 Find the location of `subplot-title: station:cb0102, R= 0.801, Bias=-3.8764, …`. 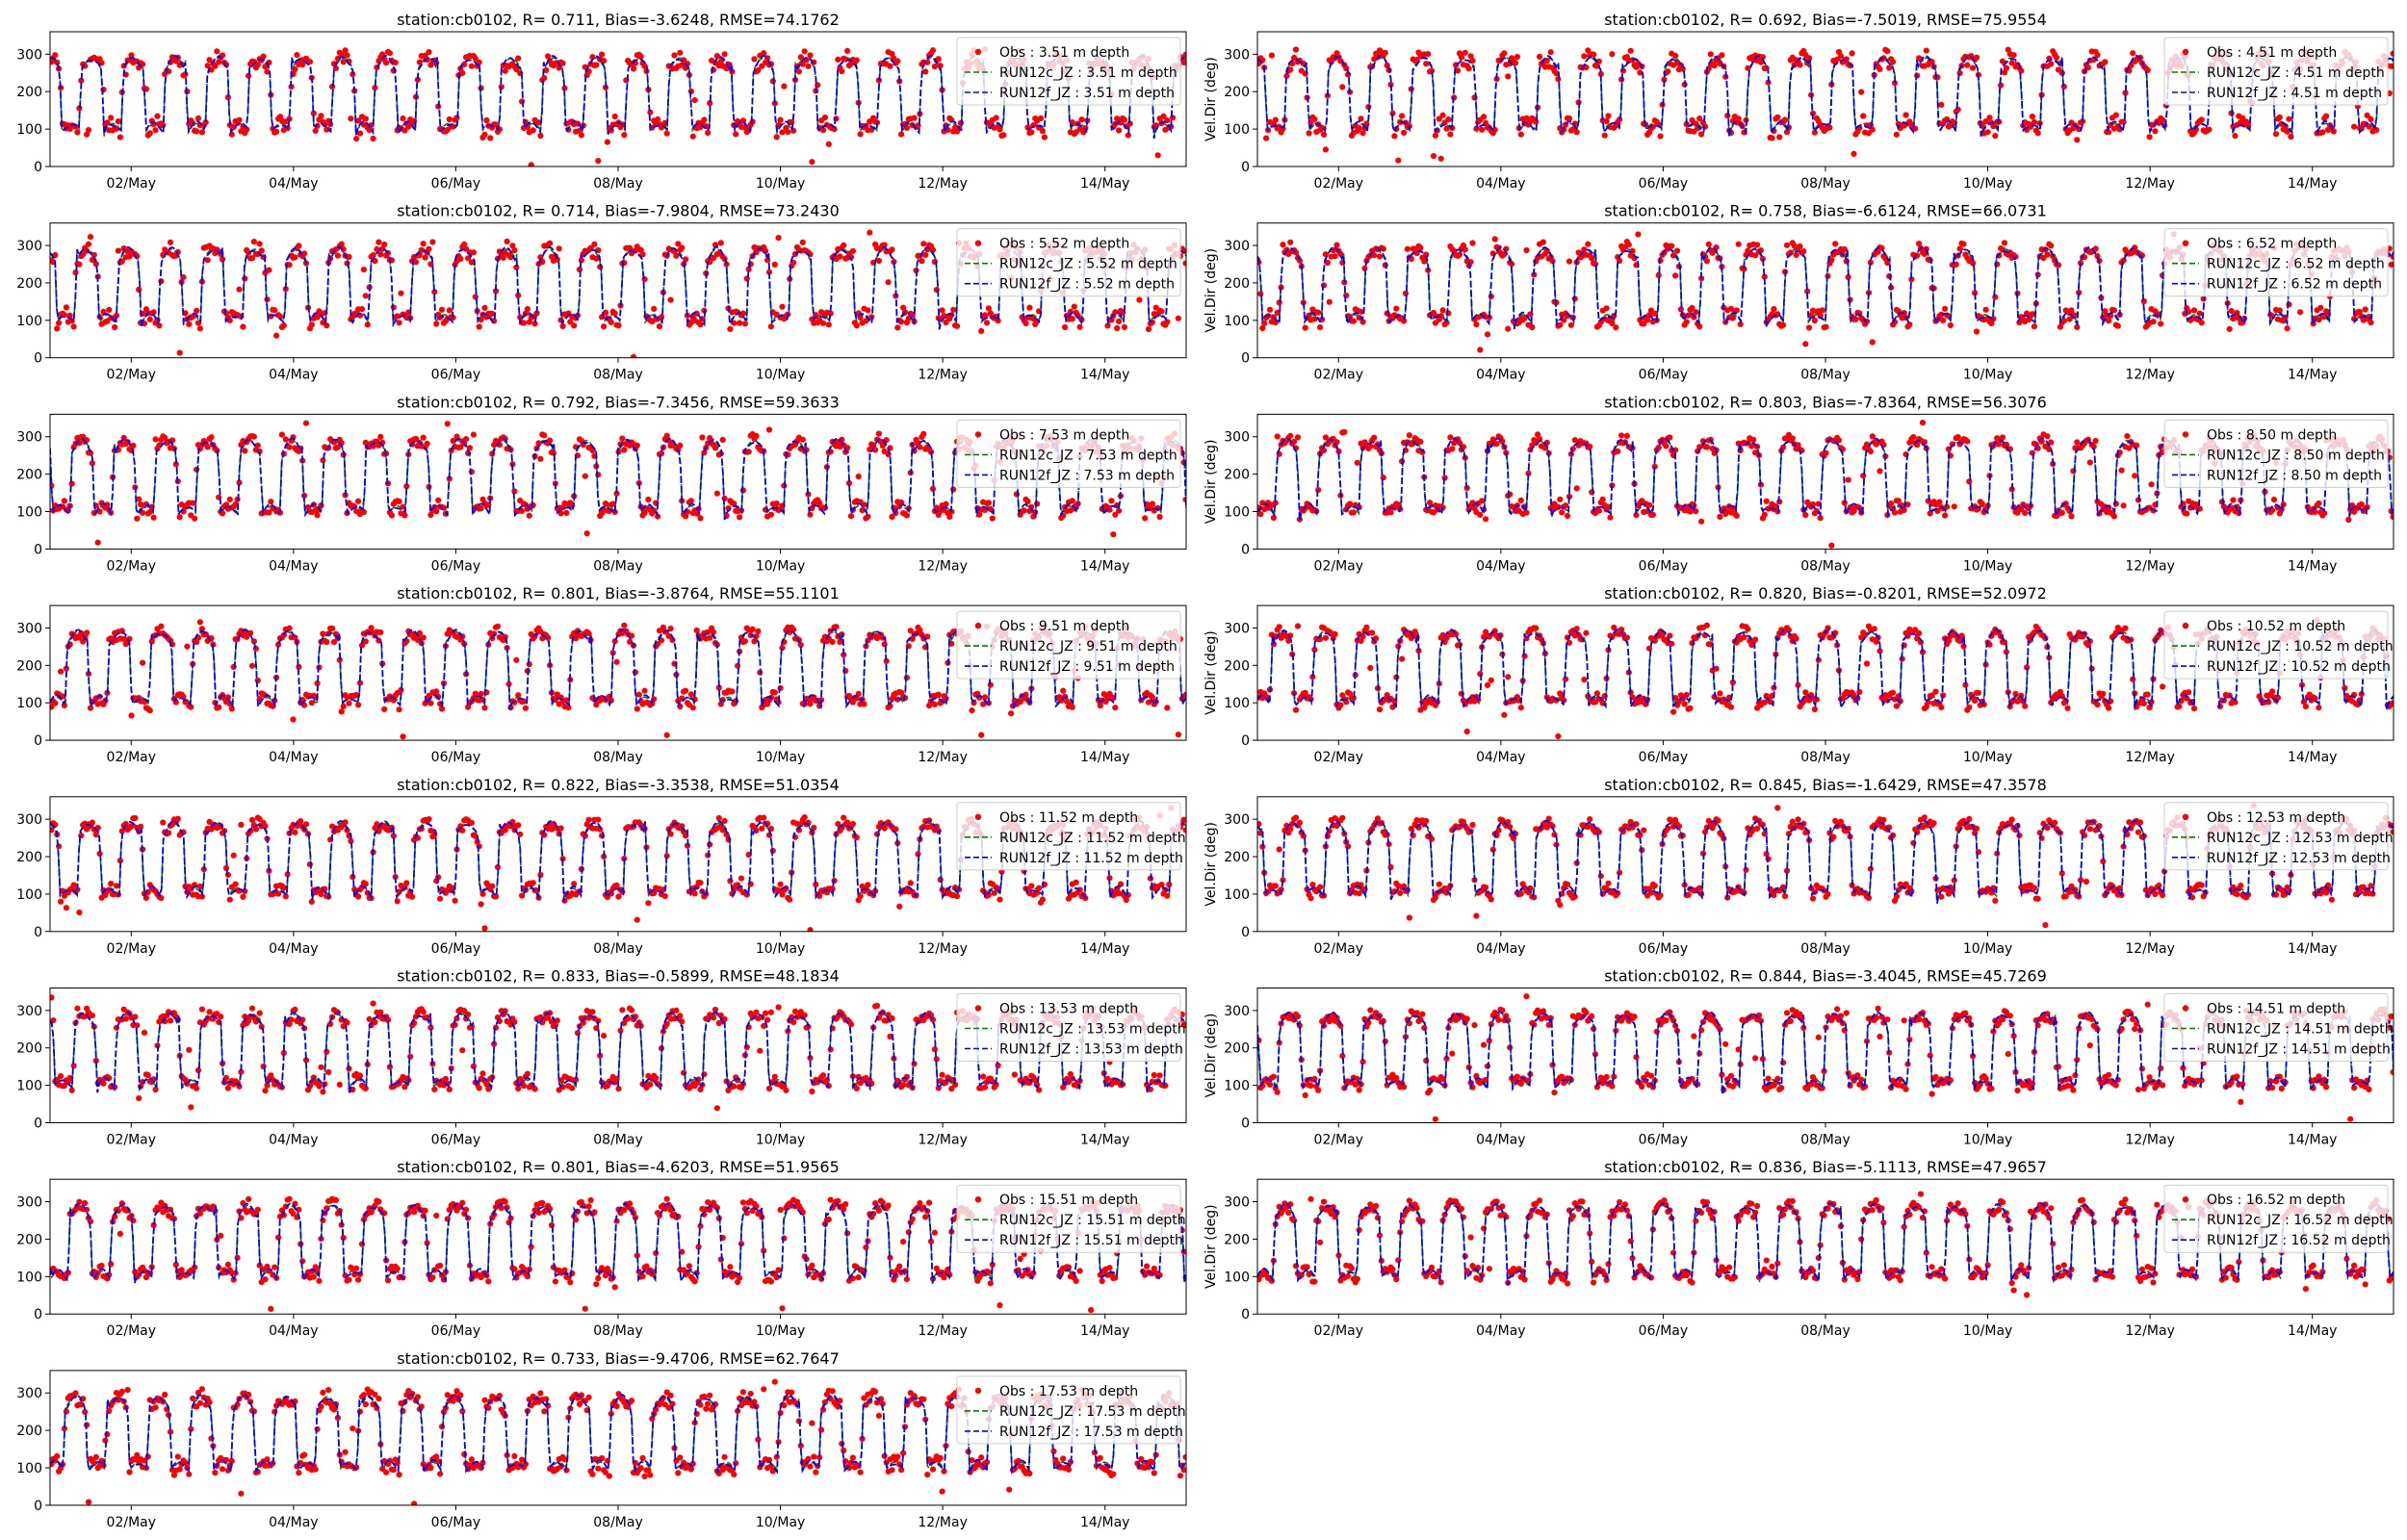

subplot-title: station:cb0102, R= 0.801, Bias=-3.8764, … is located at coordinates (618, 593).